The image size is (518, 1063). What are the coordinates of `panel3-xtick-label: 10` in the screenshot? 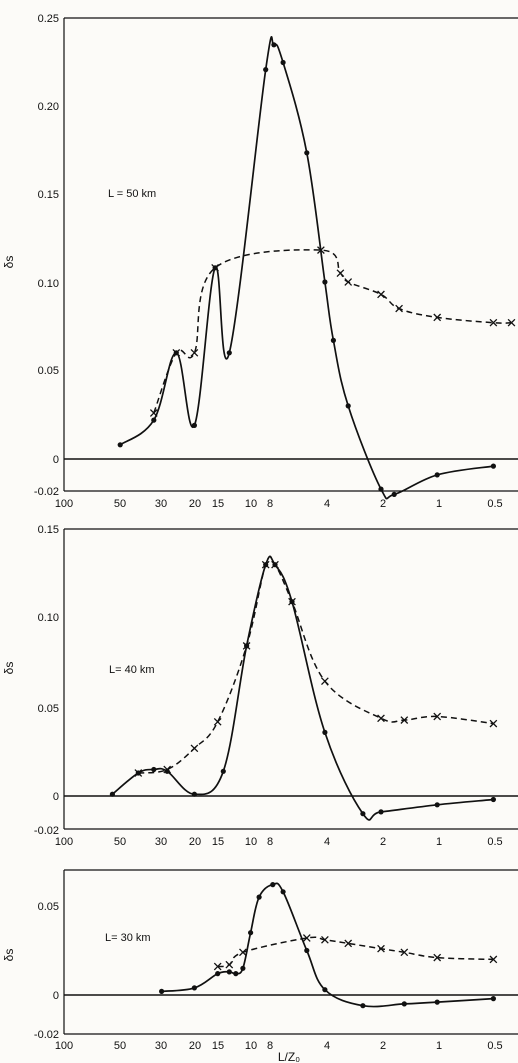 It's located at (251, 1046).